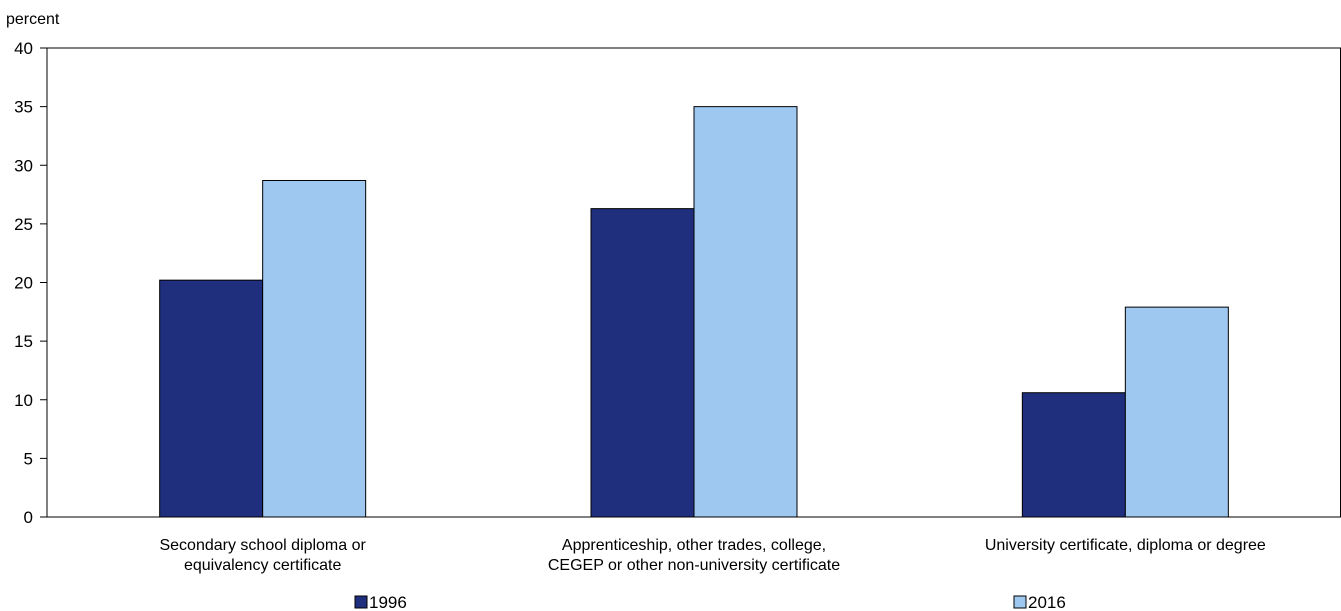  Describe the element at coordinates (1047, 602) in the screenshot. I see `legend-label-2016: 2016` at that location.